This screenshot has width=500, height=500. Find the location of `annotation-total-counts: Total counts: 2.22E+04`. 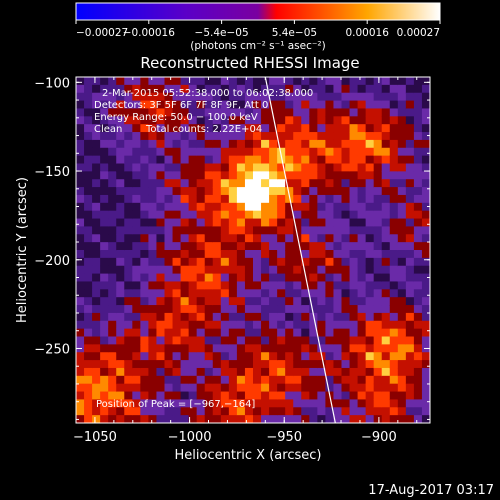

annotation-total-counts: Total counts: 2.22E+04 is located at coordinates (203, 129).